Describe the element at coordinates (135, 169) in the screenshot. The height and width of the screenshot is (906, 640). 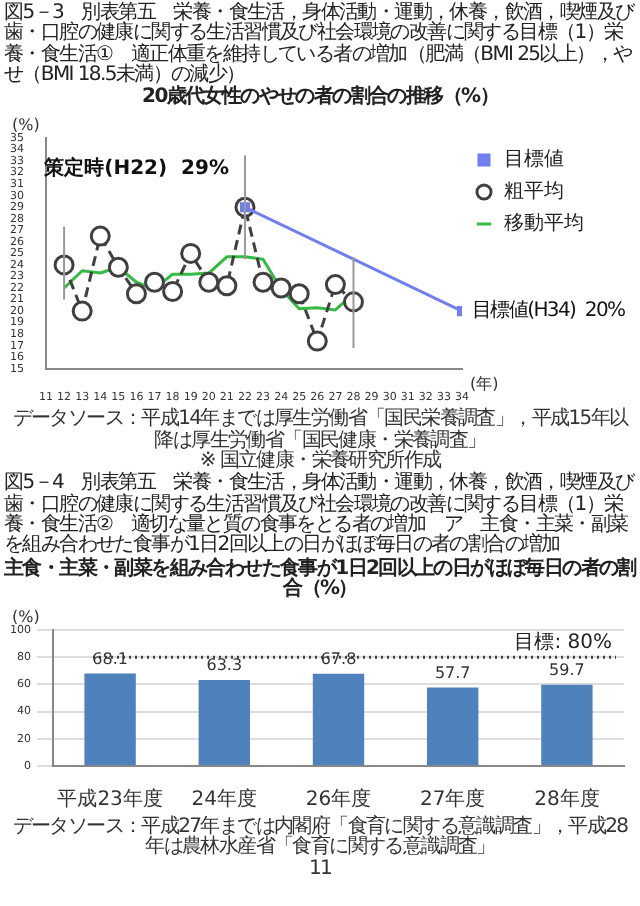
I see `annotation: 策定時(H22) 29%` at that location.